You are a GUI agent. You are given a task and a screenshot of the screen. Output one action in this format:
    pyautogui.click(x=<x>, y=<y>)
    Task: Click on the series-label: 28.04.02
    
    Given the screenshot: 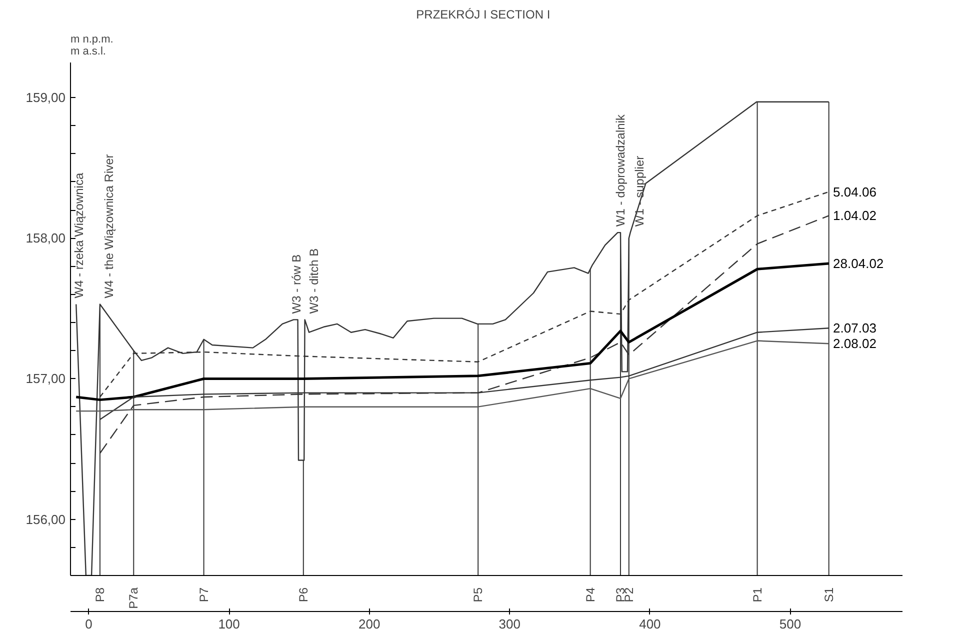 What is the action you would take?
    pyautogui.click(x=858, y=263)
    